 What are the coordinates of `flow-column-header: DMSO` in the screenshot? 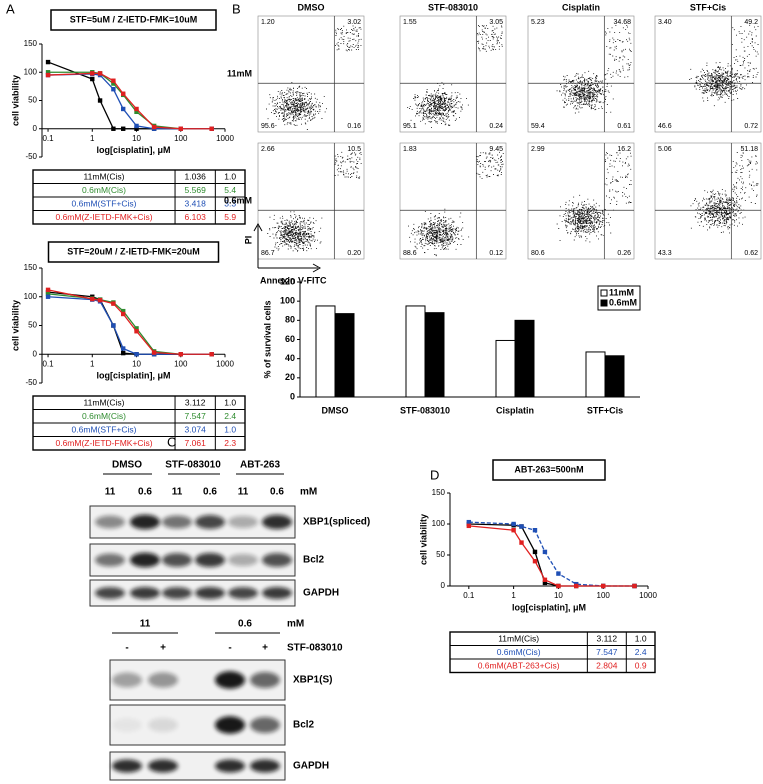 It's located at (311, 7).